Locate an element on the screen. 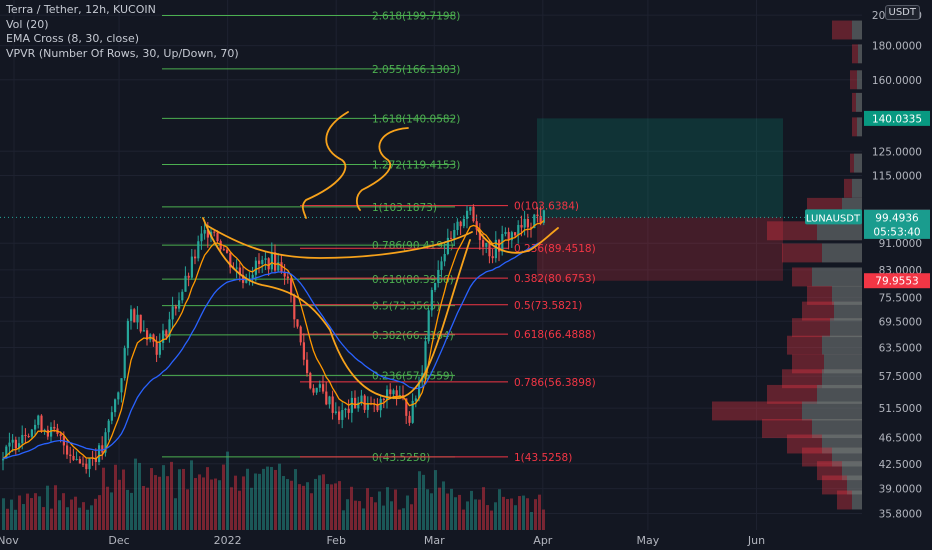  fib-ret-label: 0(103.6384) is located at coordinates (546, 207).